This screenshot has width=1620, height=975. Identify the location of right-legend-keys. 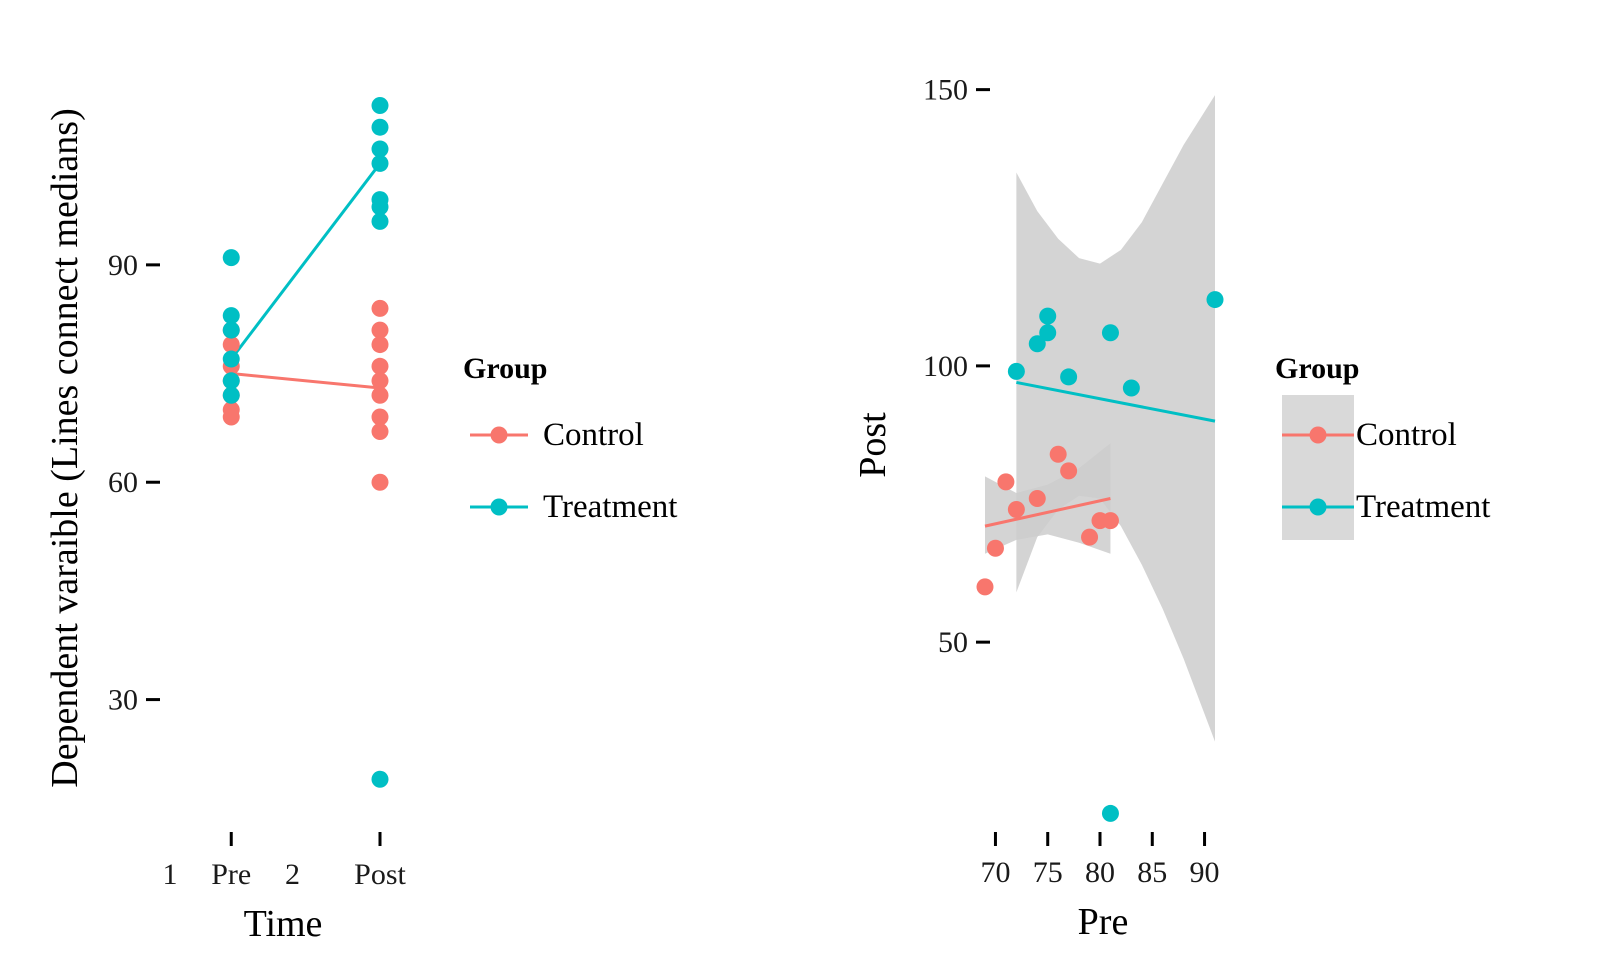
(1318, 467).